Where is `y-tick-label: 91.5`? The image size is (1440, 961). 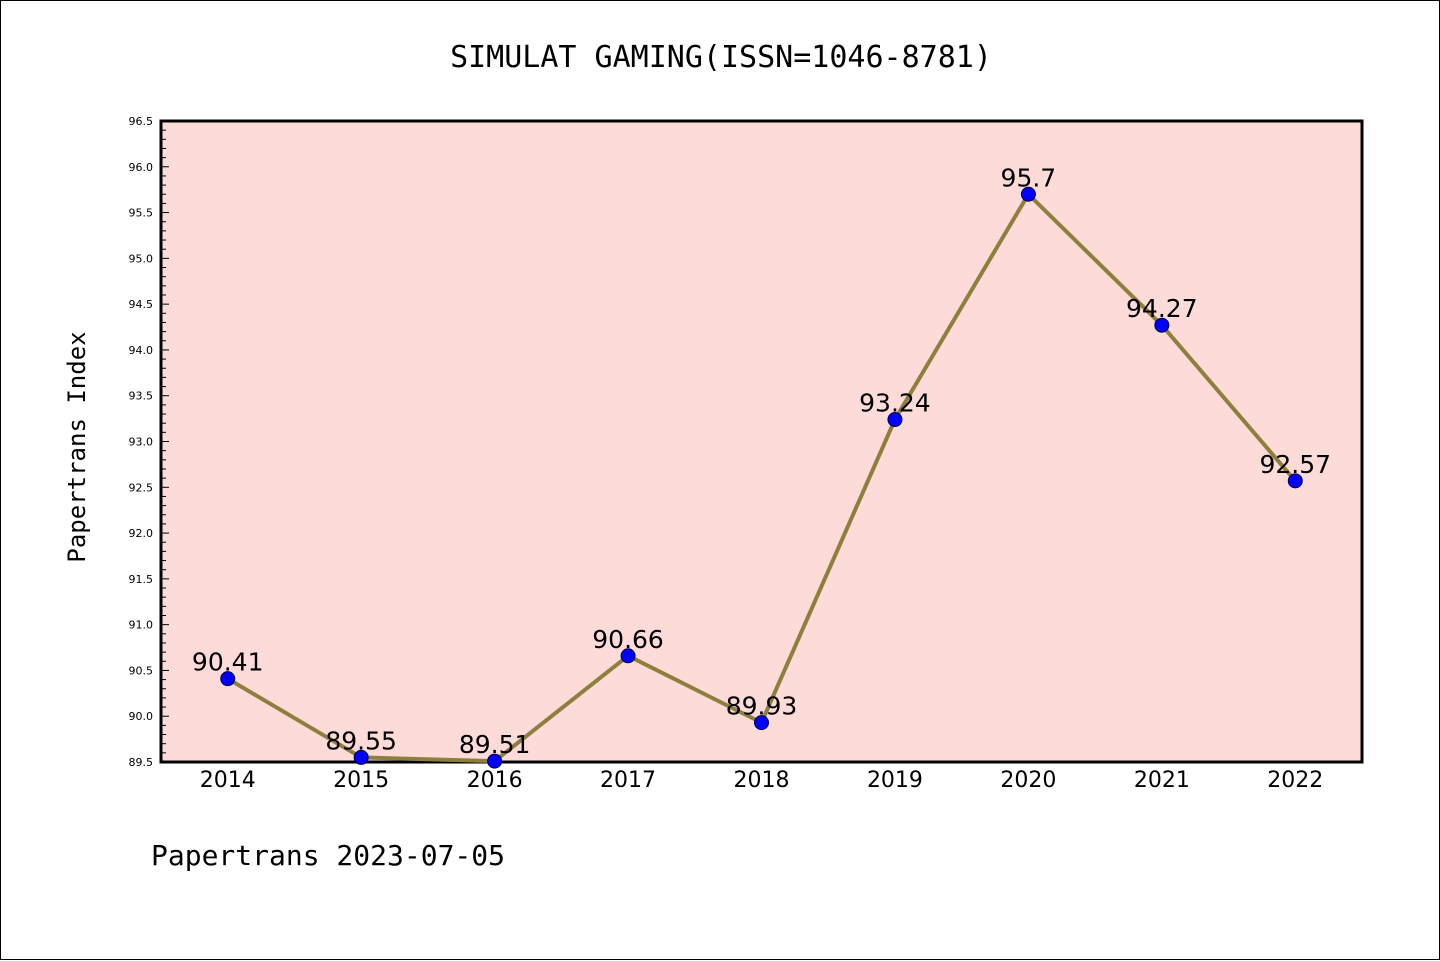
y-tick-label: 91.5 is located at coordinates (141, 579).